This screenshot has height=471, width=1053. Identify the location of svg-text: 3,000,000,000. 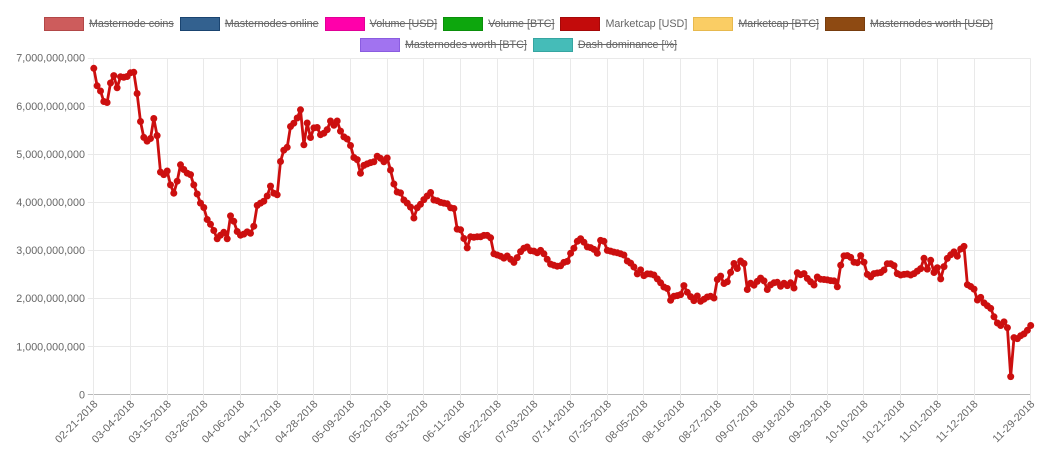
(50, 251).